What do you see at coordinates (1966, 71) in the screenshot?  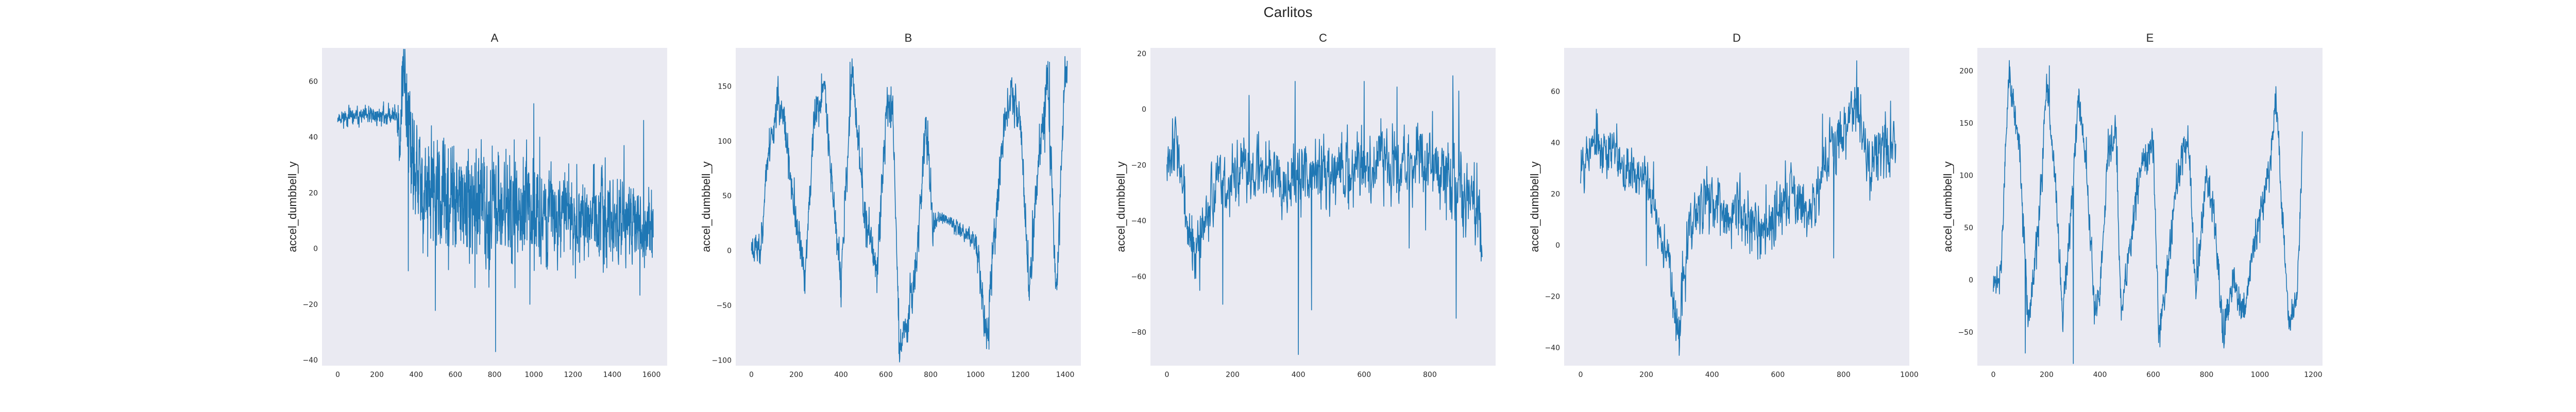 I see `y-tick-label: 200` at bounding box center [1966, 71].